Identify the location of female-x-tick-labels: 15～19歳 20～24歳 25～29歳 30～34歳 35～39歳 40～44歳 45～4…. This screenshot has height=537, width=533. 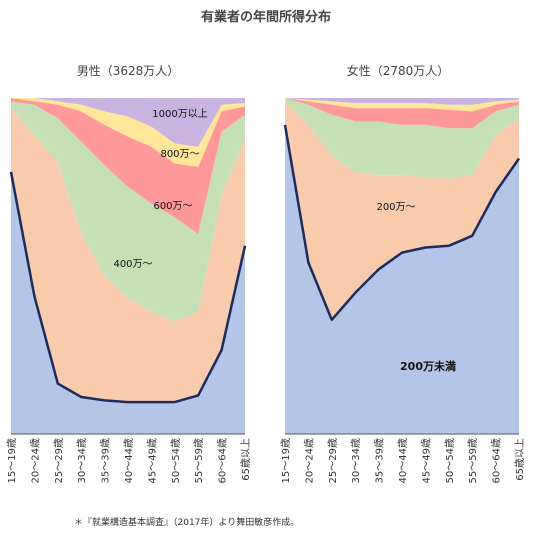
(403, 460).